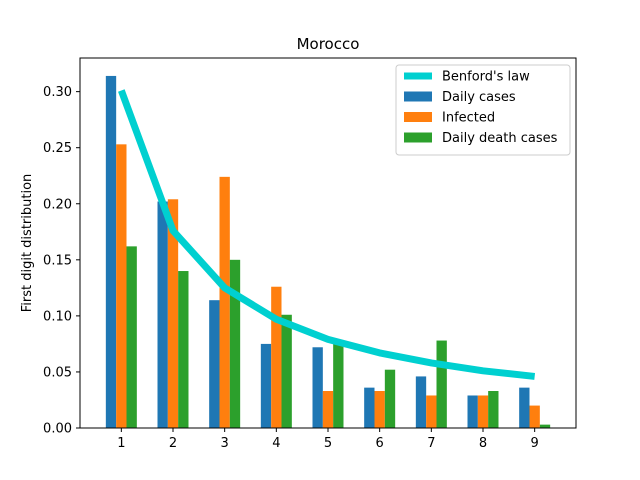 The height and width of the screenshot is (480, 640). What do you see at coordinates (418, 137) in the screenshot?
I see `legend-swatch-daily-death-cases` at bounding box center [418, 137].